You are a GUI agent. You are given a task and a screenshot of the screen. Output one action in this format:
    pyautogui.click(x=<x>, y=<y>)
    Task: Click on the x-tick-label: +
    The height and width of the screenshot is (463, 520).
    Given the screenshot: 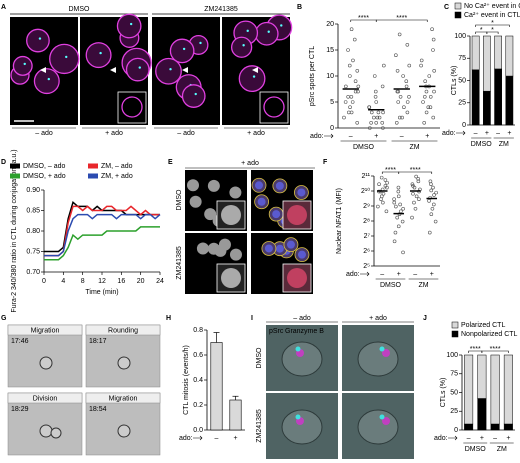 What is the action you would take?
    pyautogui.click(x=432, y=274)
    